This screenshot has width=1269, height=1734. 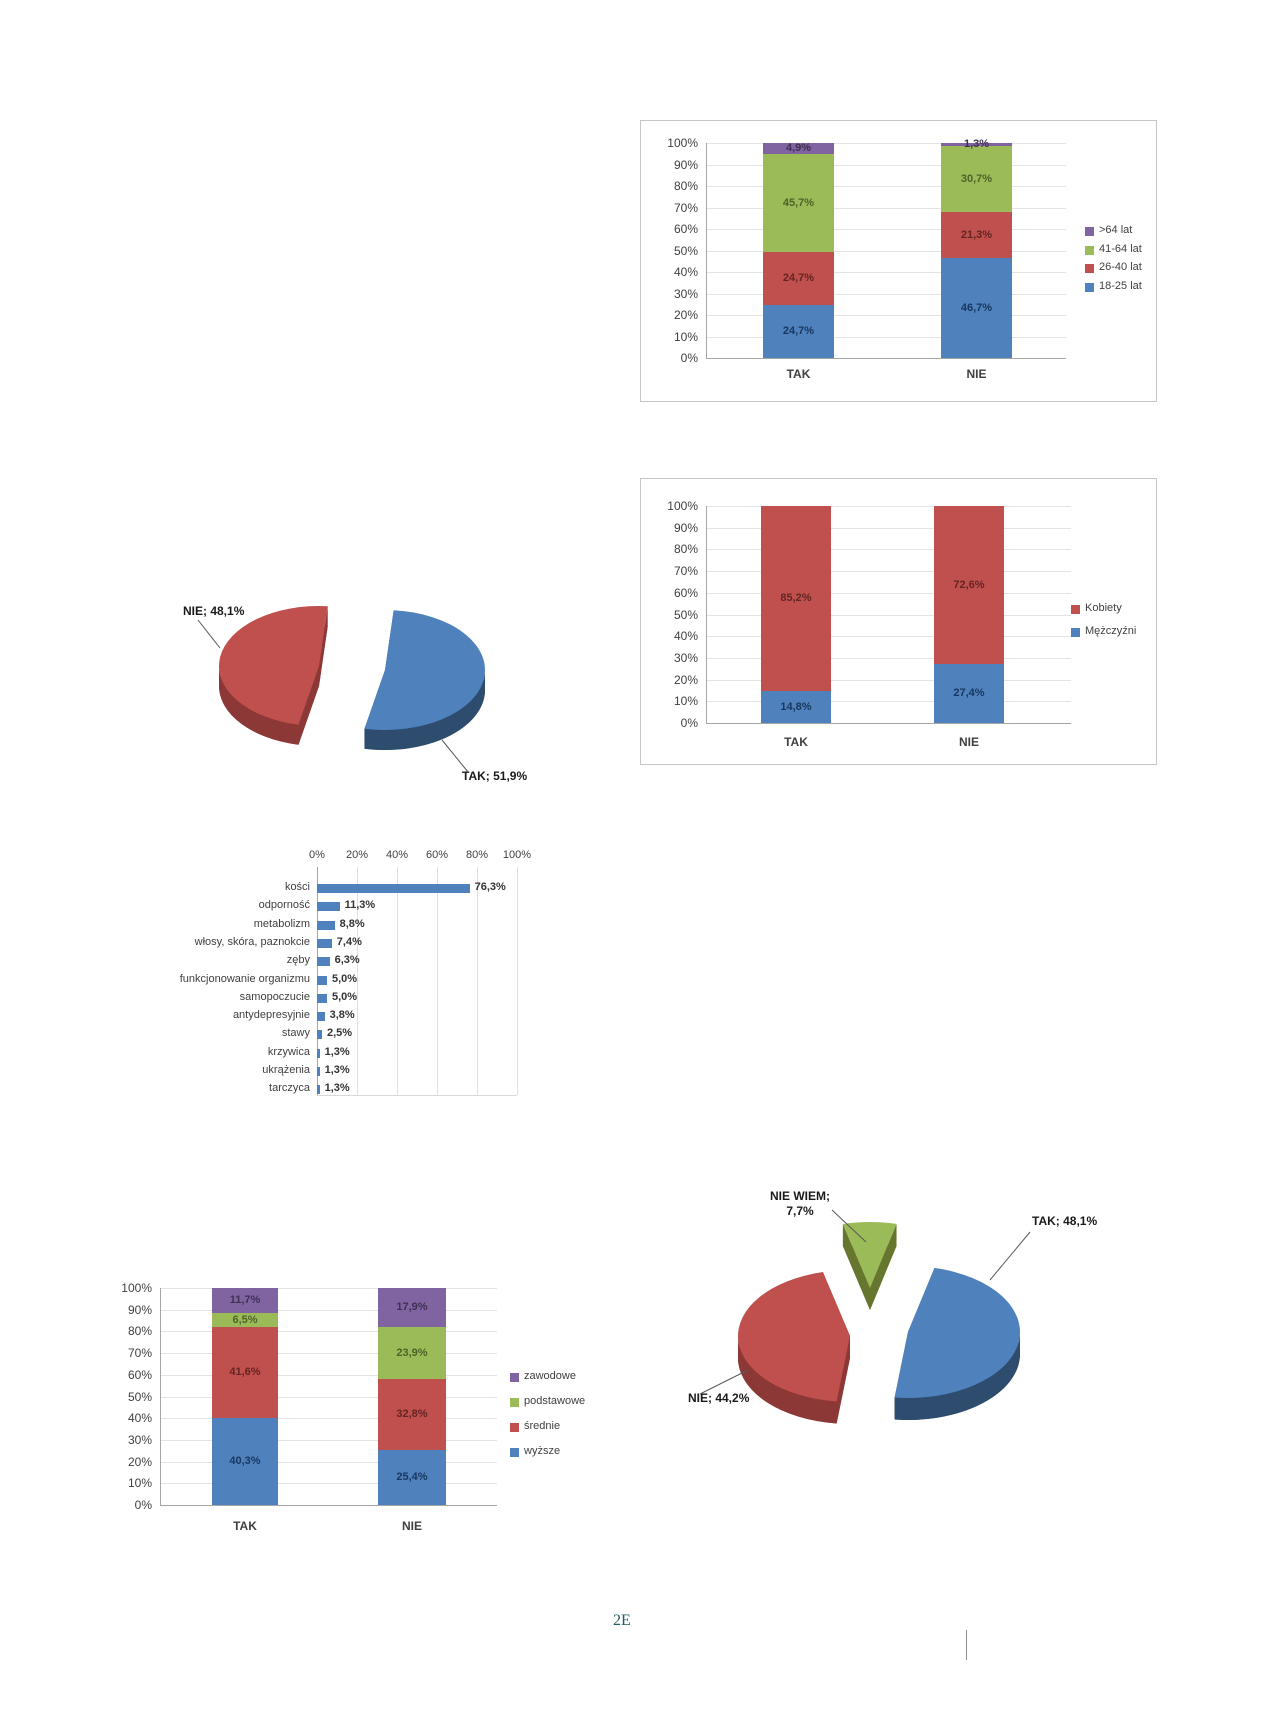 What do you see at coordinates (517, 855) in the screenshot?
I see `x-axis-tick: 100%` at bounding box center [517, 855].